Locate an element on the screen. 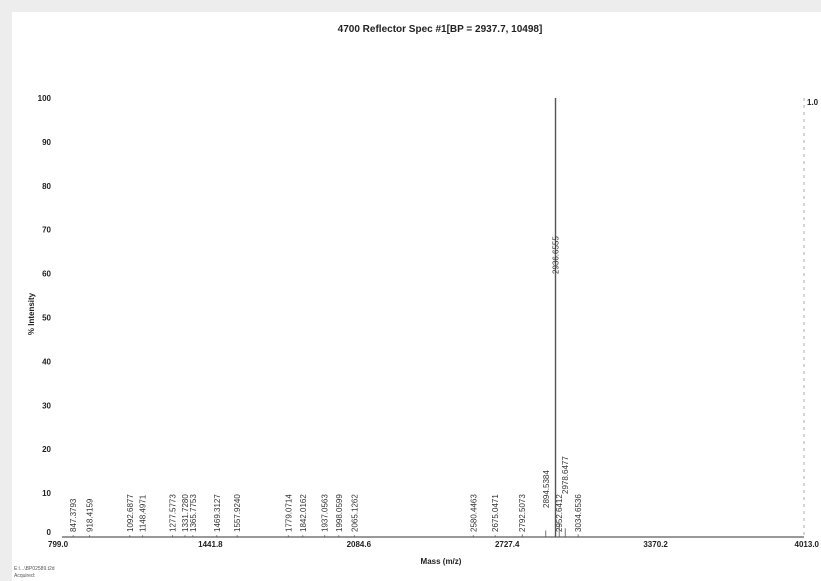  x-tick-label: 2084.6 is located at coordinates (359, 544).